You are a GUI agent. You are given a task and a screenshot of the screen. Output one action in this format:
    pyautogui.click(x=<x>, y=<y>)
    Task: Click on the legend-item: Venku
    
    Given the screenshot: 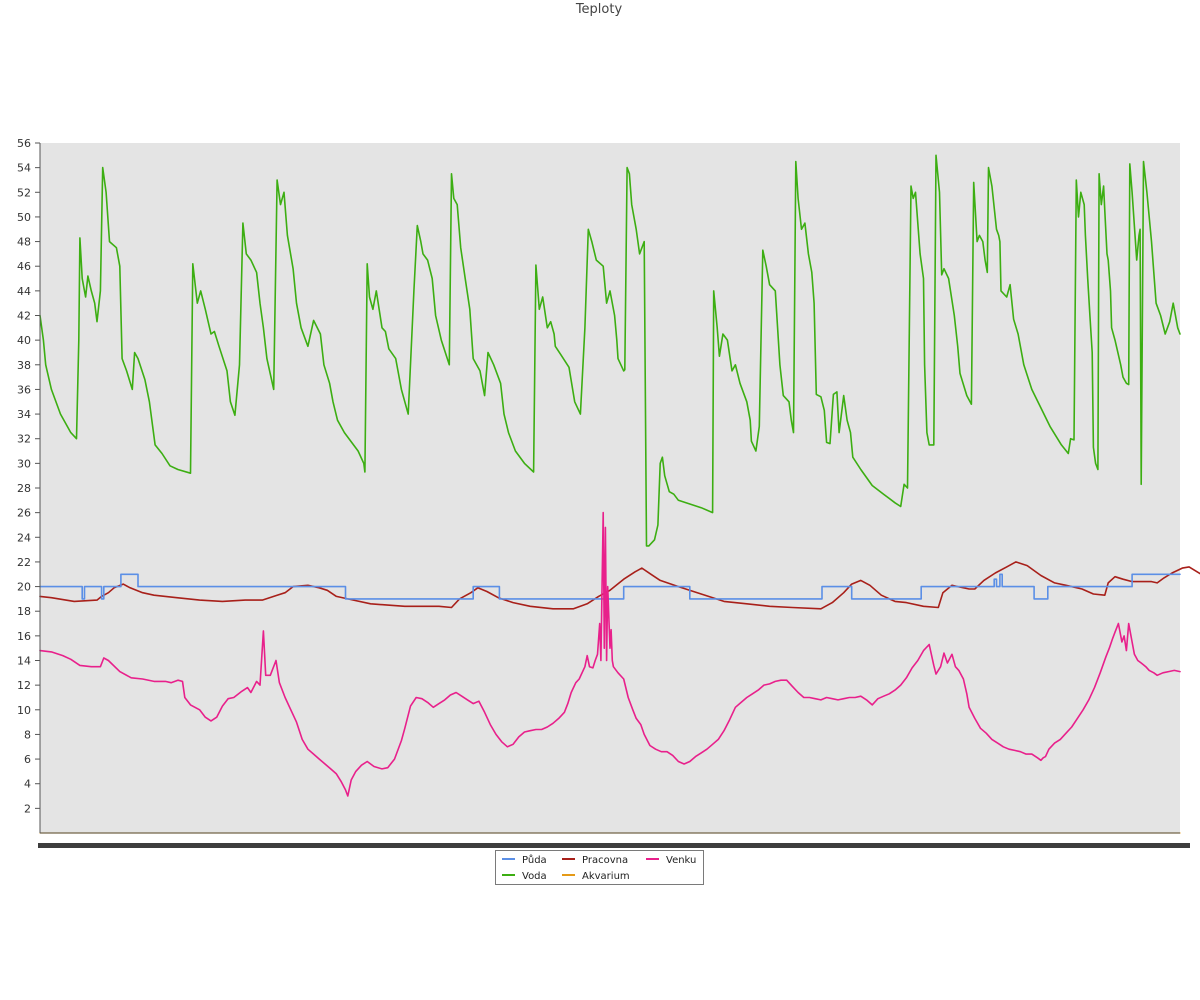 What is the action you would take?
    pyautogui.click(x=671, y=861)
    